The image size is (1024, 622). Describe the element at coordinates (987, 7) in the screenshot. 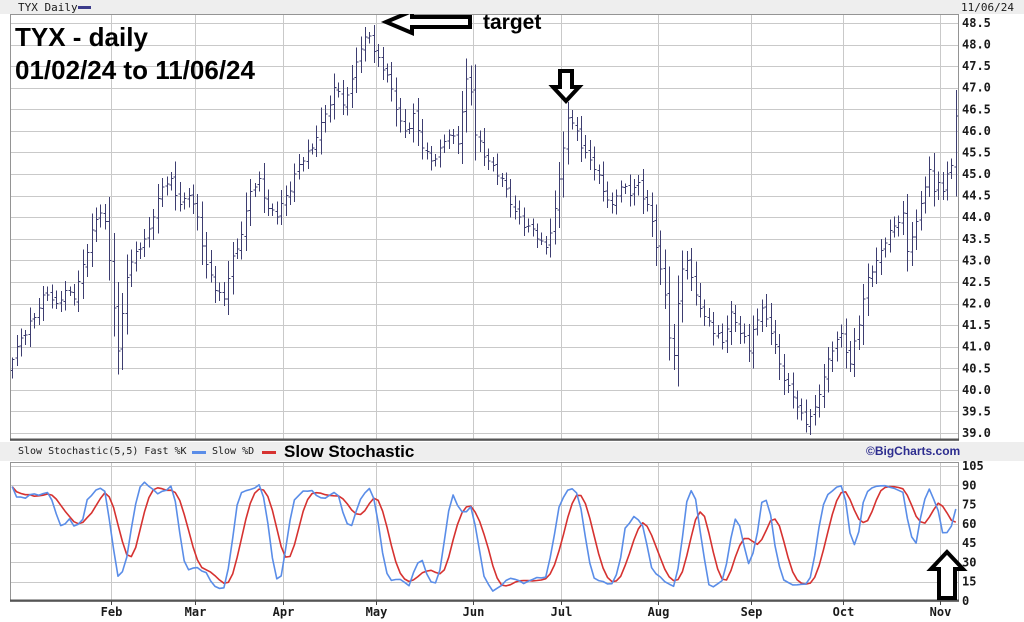

I see `last-date-label: 11/06/24` at that location.